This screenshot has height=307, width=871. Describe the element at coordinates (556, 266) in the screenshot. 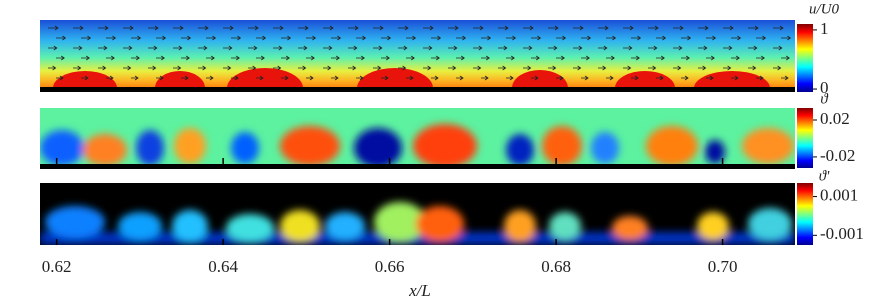

I see `x-tick-label: 0.68` at that location.